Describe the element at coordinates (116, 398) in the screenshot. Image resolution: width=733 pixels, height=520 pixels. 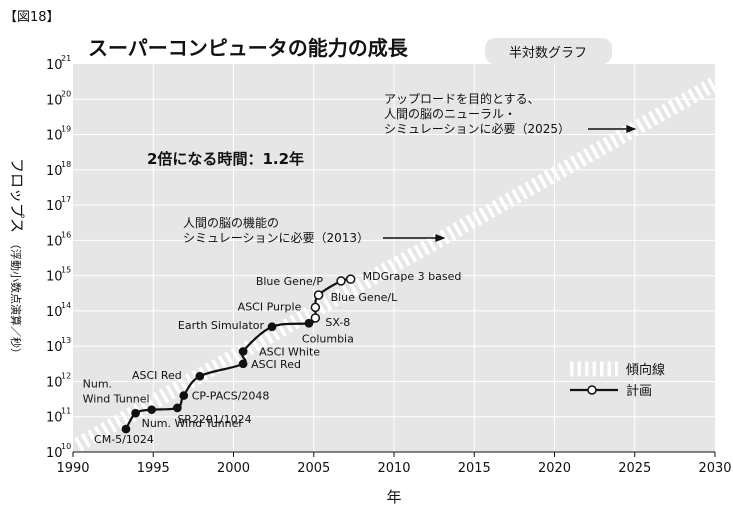
I see `point-label-extra: Wind Tunnel` at that location.